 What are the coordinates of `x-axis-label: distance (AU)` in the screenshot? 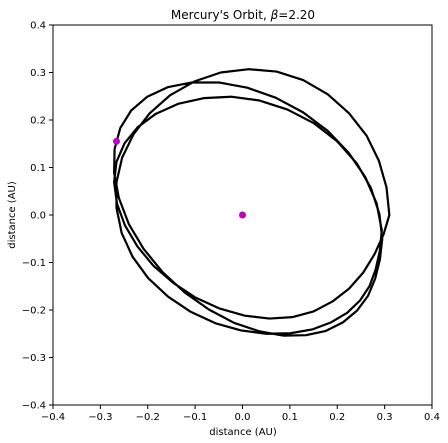 It's located at (243, 432).